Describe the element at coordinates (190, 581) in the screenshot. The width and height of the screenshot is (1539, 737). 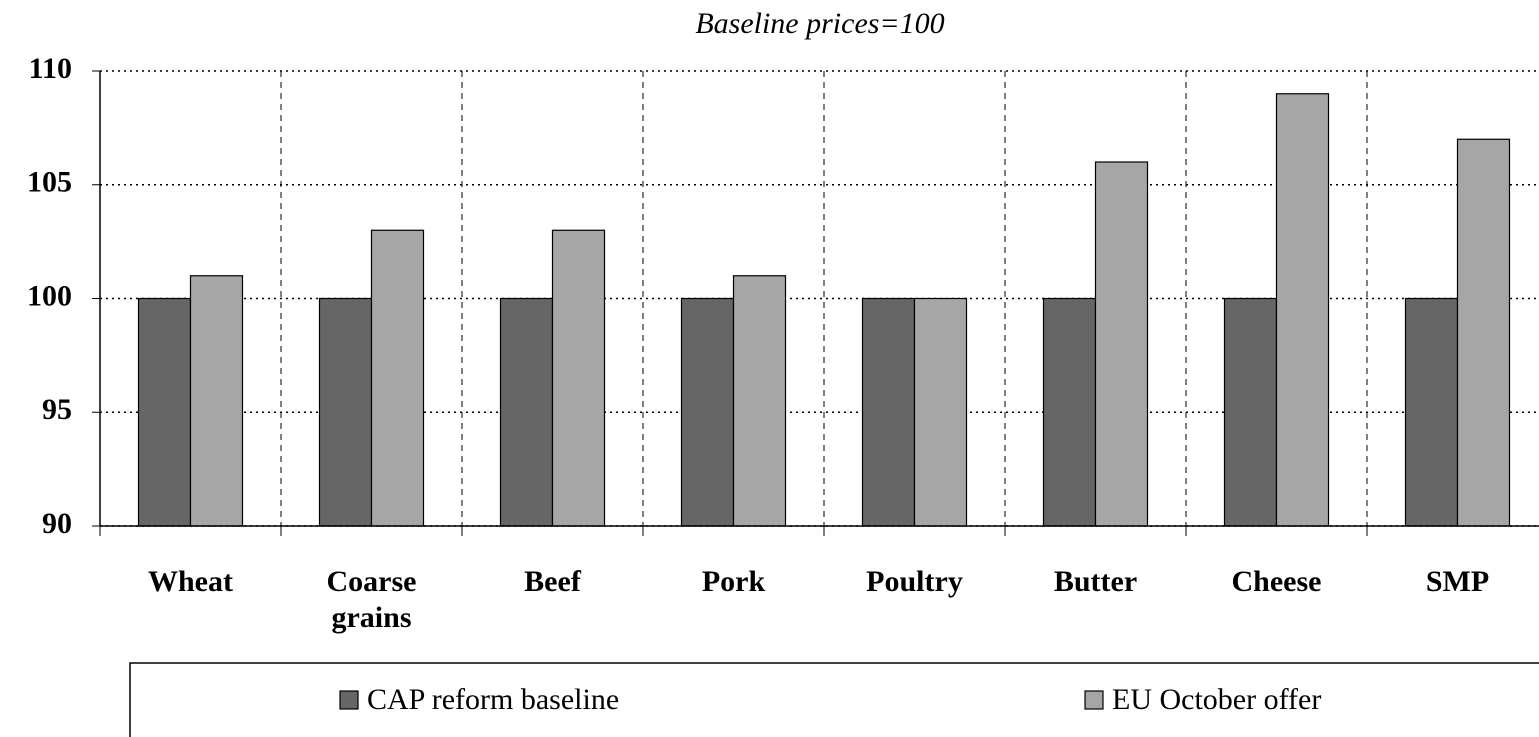
I see `x-tick-label: Wheat` at that location.